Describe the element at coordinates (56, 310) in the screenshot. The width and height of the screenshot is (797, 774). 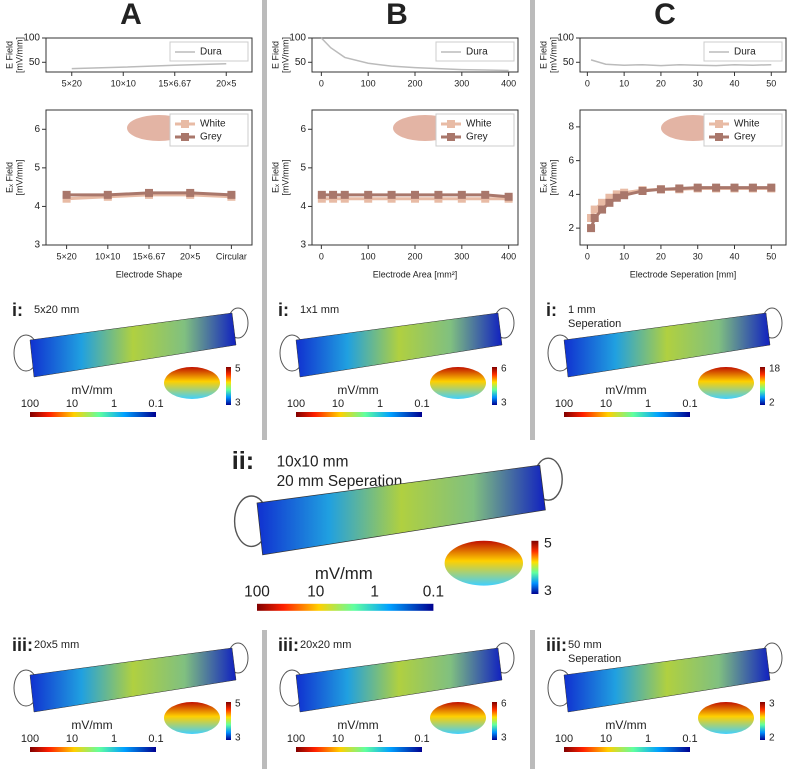
I see `render-caption: 5x20 mm` at that location.